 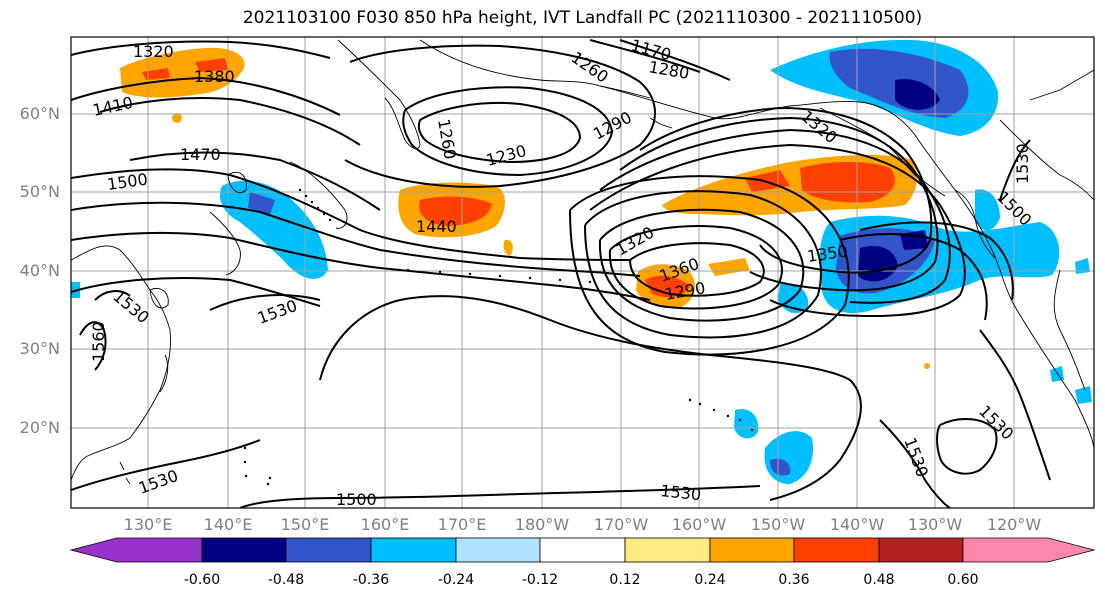 I want to click on lon-label: 140°W, so click(x=857, y=524).